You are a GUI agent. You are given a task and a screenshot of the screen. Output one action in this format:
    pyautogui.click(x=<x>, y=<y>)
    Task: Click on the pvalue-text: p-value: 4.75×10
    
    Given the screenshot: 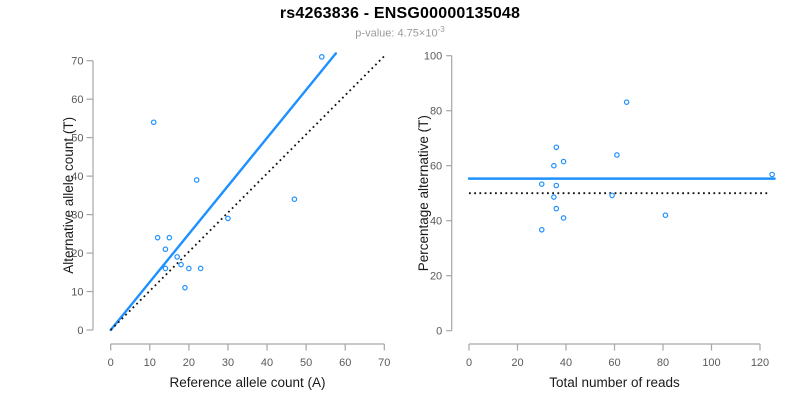 What is the action you would take?
    pyautogui.click(x=396, y=33)
    